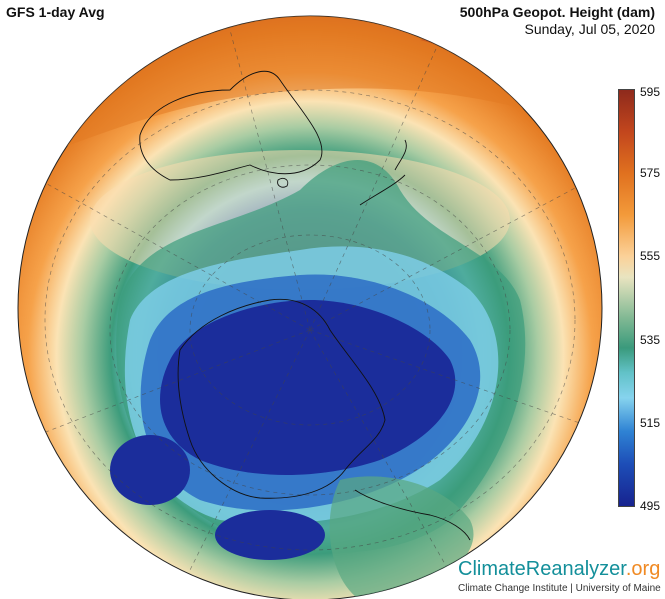  Describe the element at coordinates (650, 506) in the screenshot. I see `colorbar-tick-495: 495` at that location.